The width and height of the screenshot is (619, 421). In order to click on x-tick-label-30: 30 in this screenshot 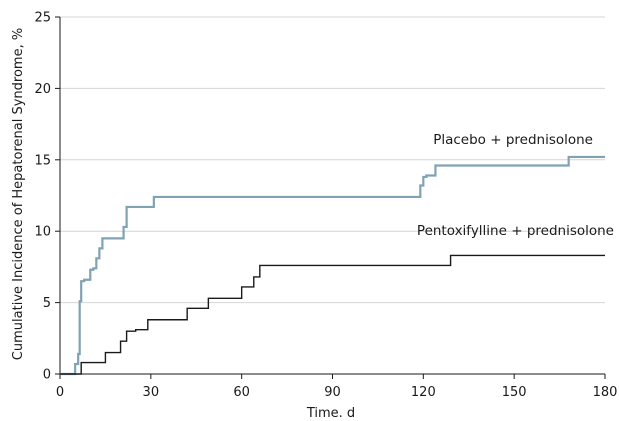, I will do `click(151, 392)`.